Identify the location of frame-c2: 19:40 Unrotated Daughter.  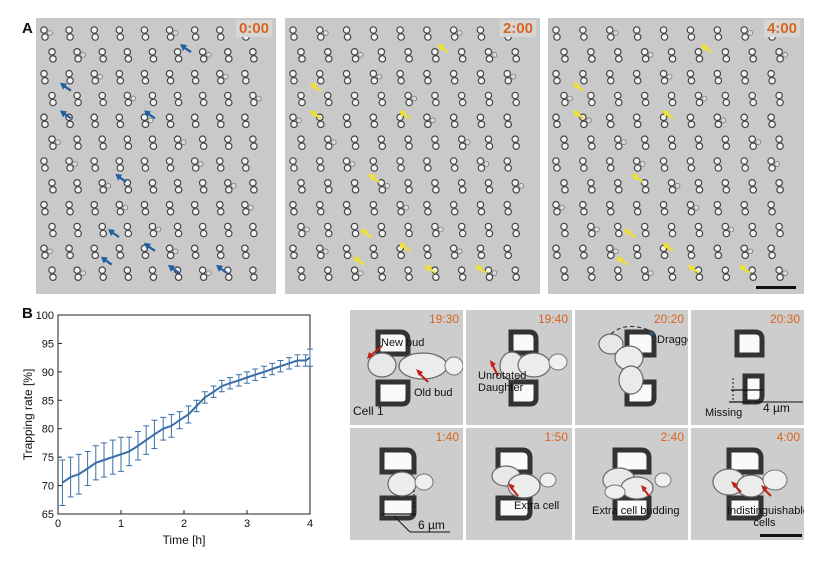
(519, 367).